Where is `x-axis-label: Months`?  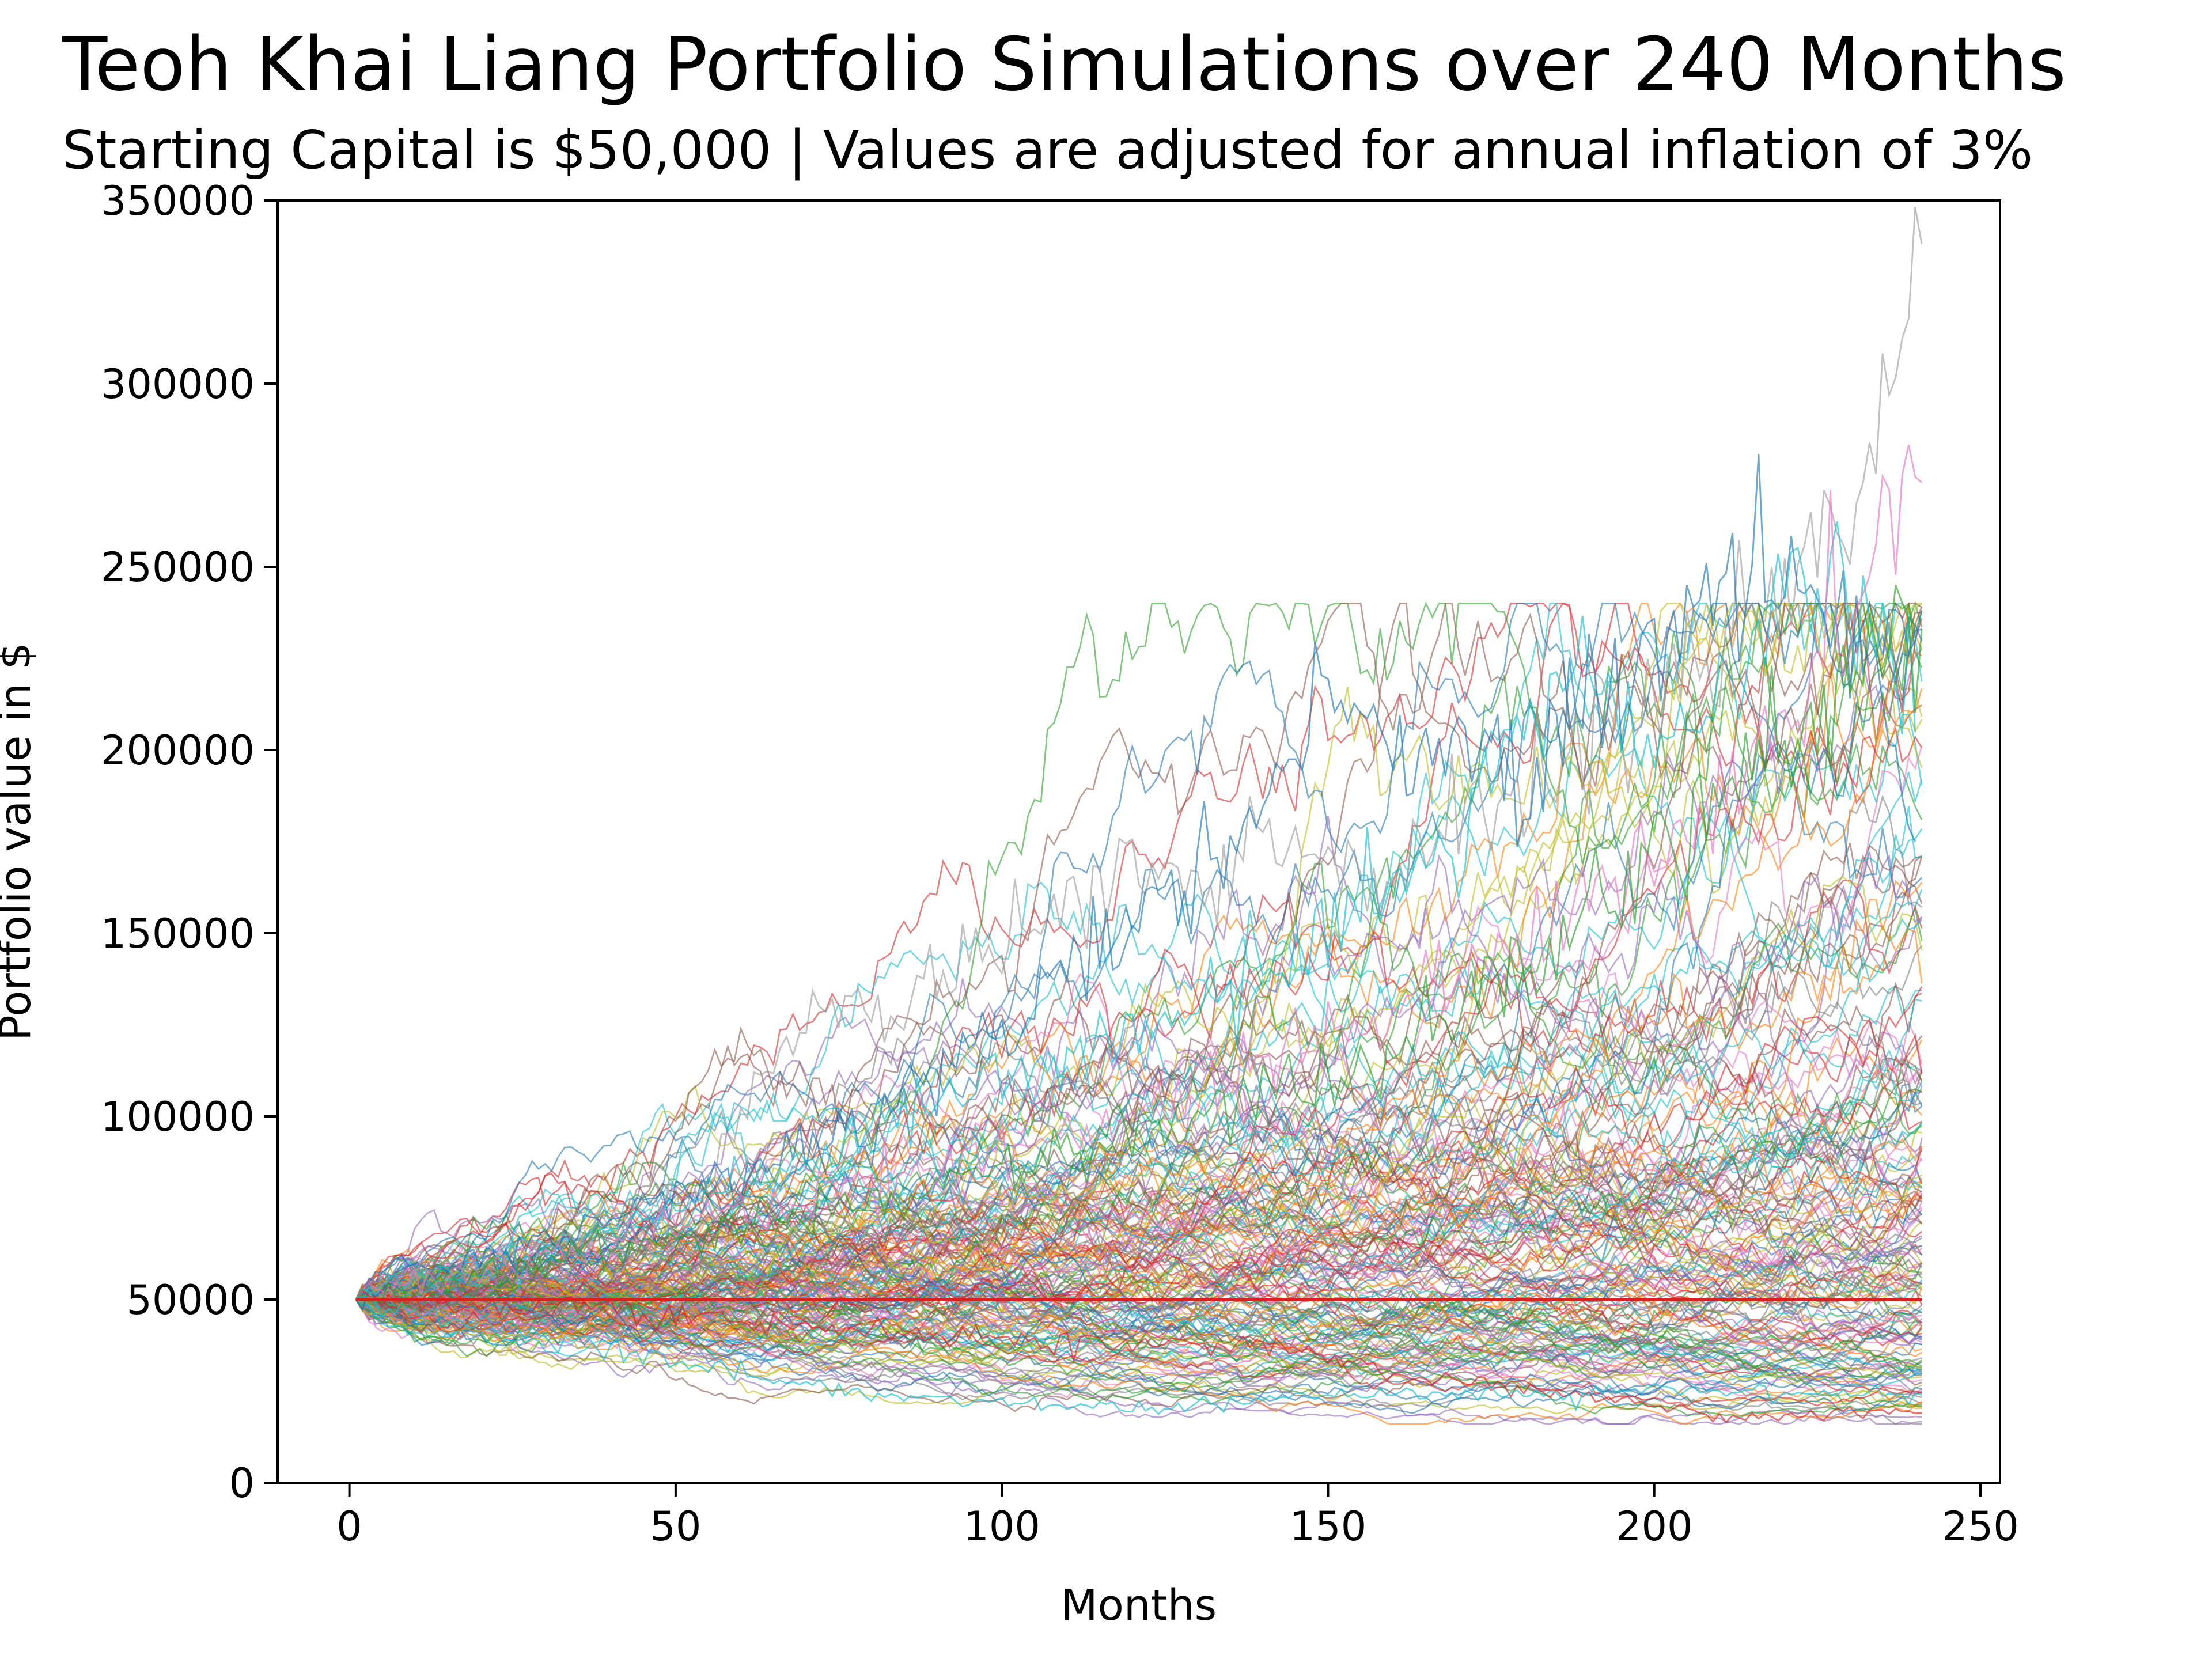
x-axis-label: Months is located at coordinates (1139, 1605).